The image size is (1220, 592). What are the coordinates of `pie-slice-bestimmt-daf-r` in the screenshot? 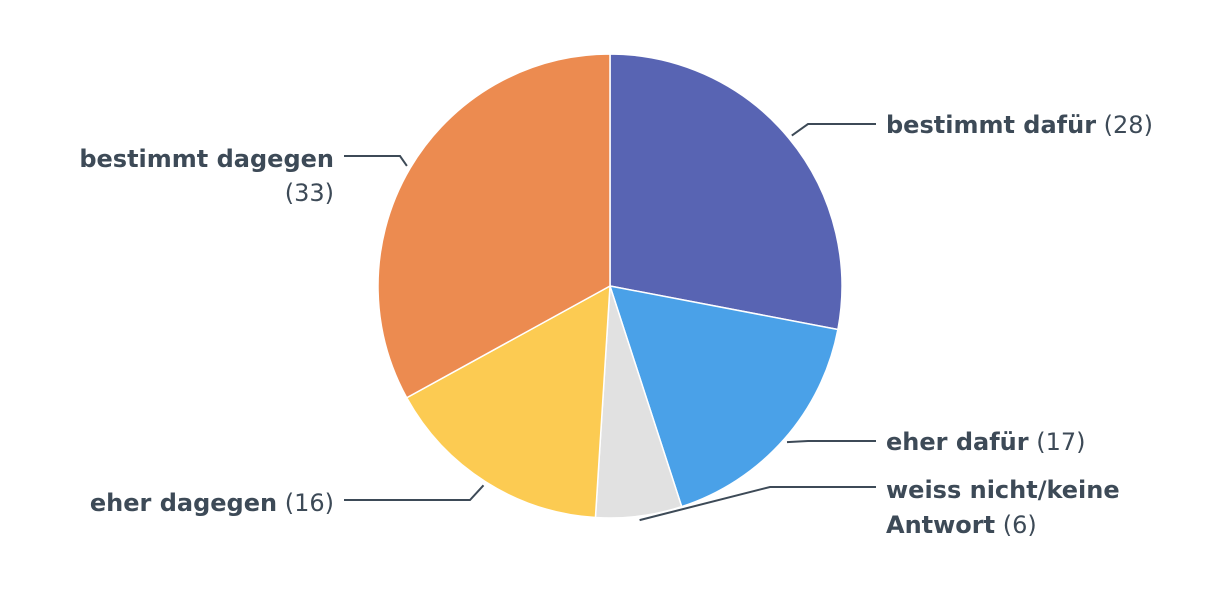 It's located at (726, 192).